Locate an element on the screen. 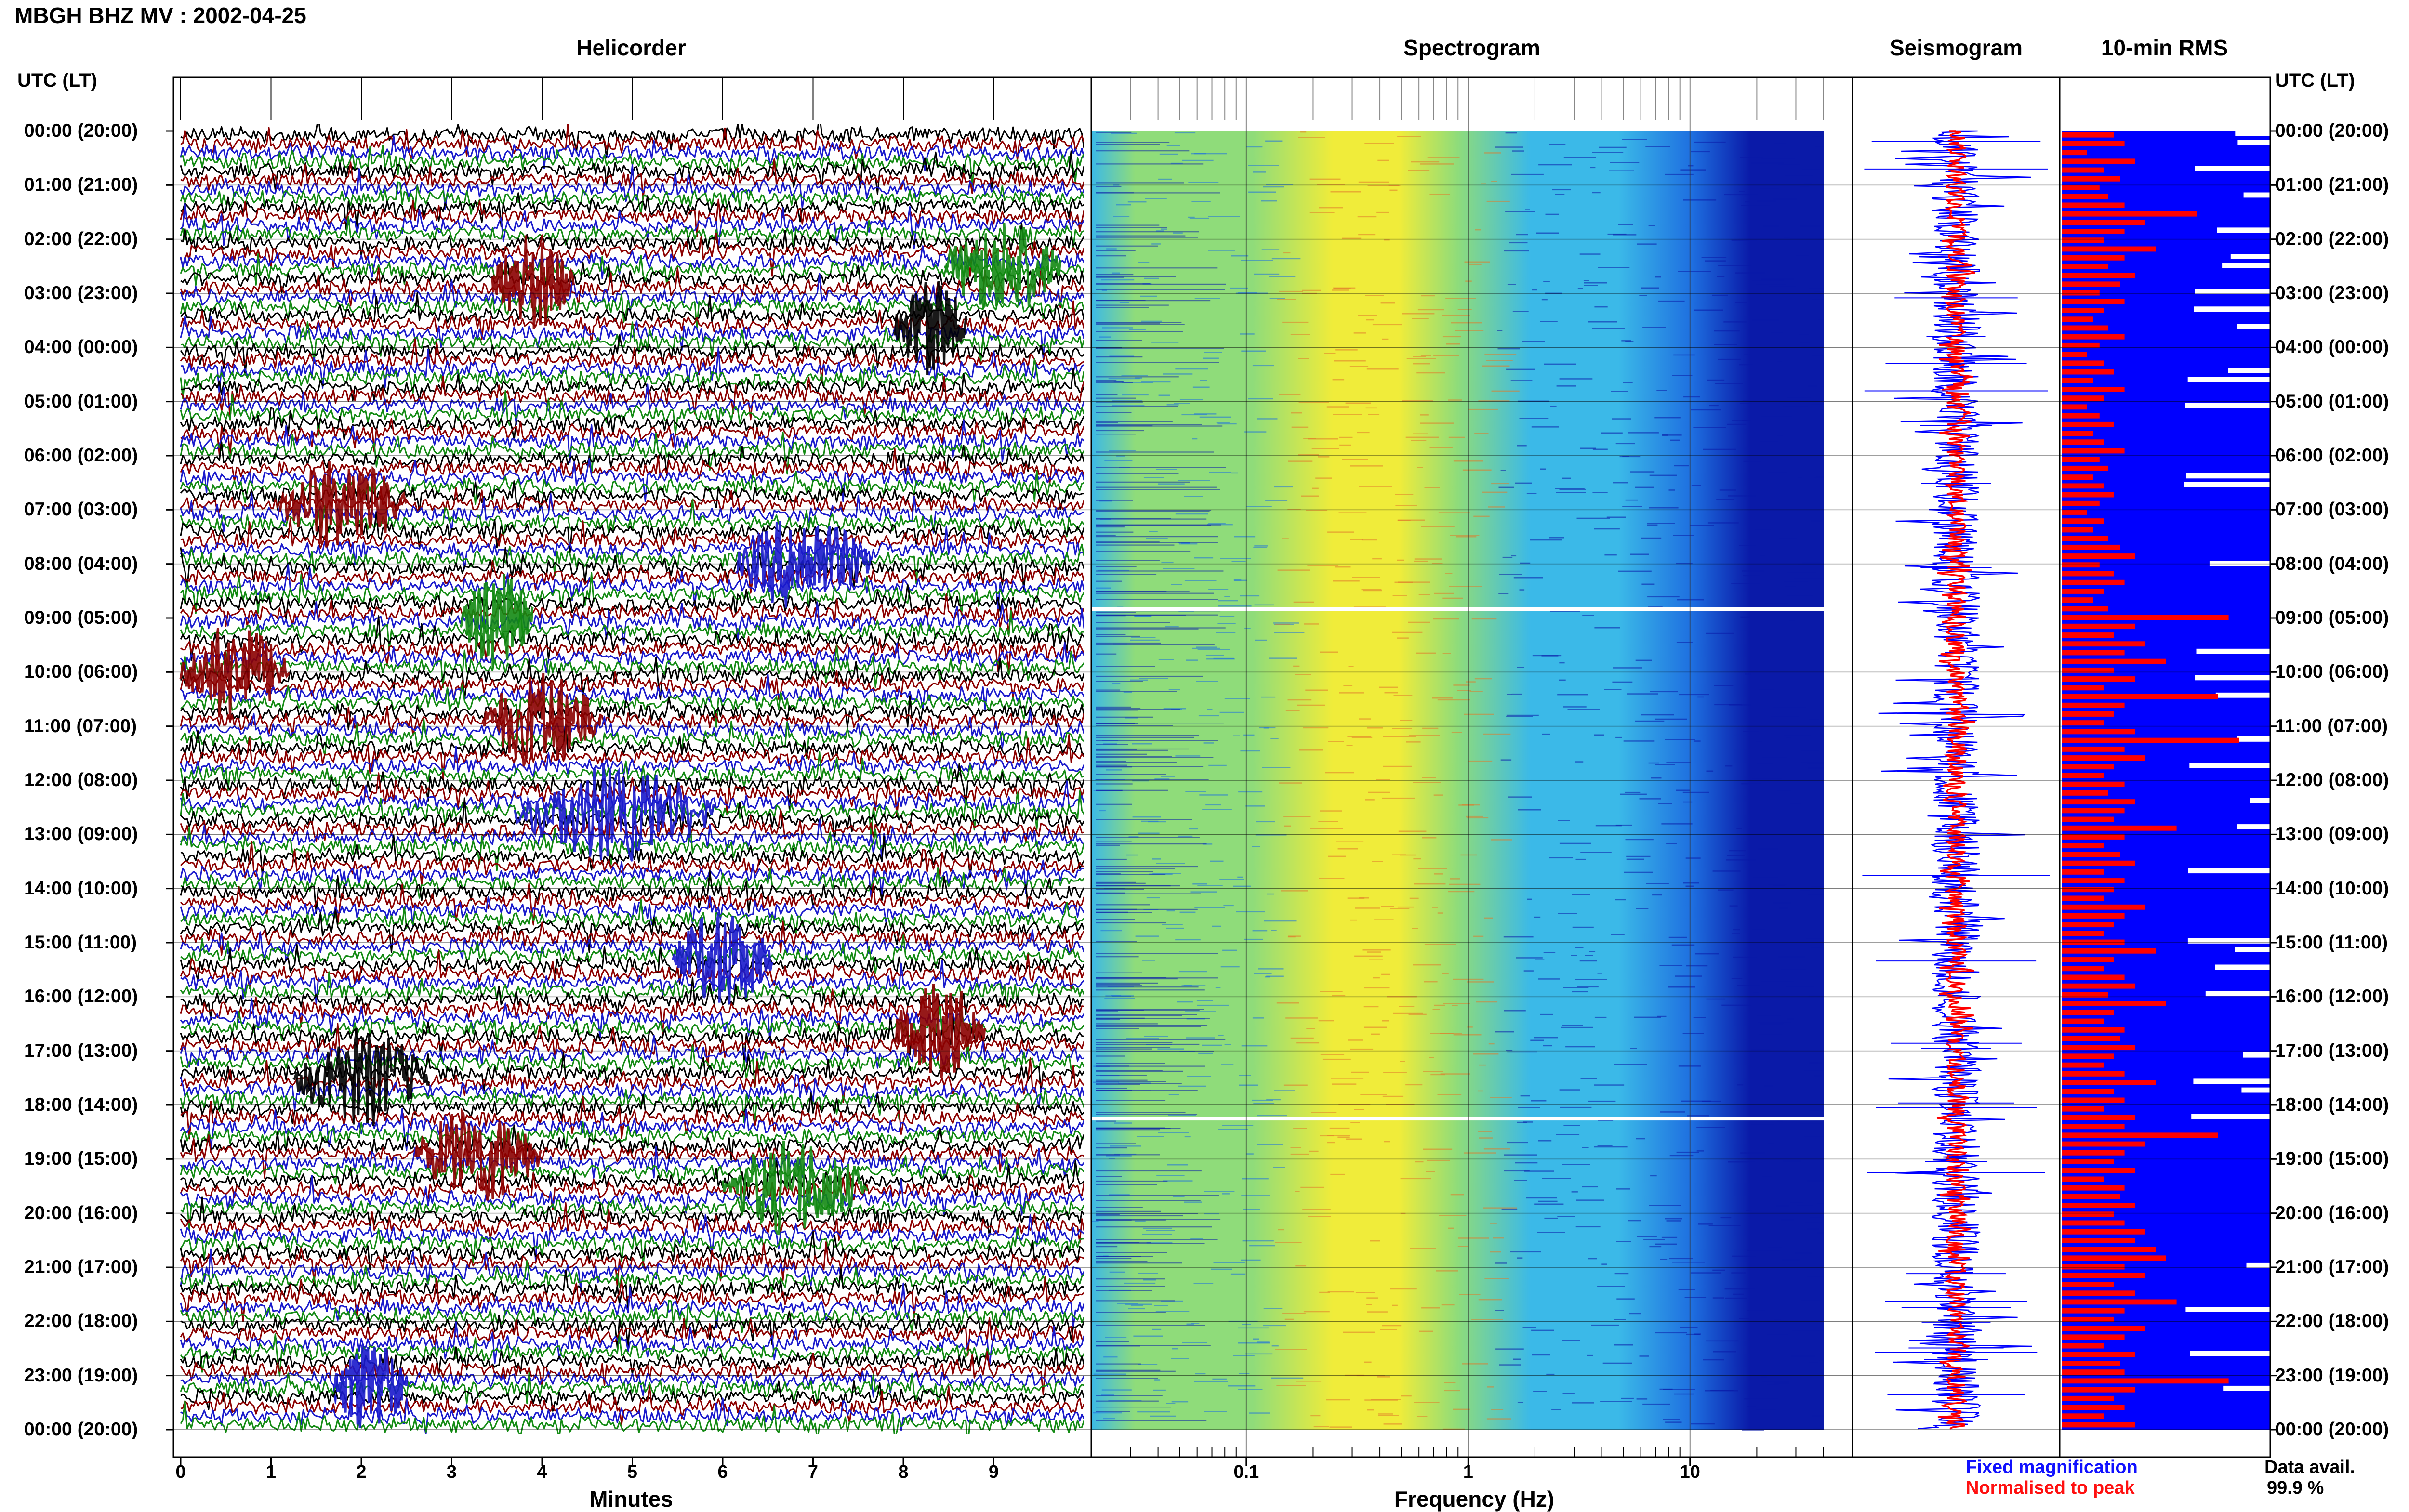  y-label-left: 13:00 (09:00) is located at coordinates (81, 834).